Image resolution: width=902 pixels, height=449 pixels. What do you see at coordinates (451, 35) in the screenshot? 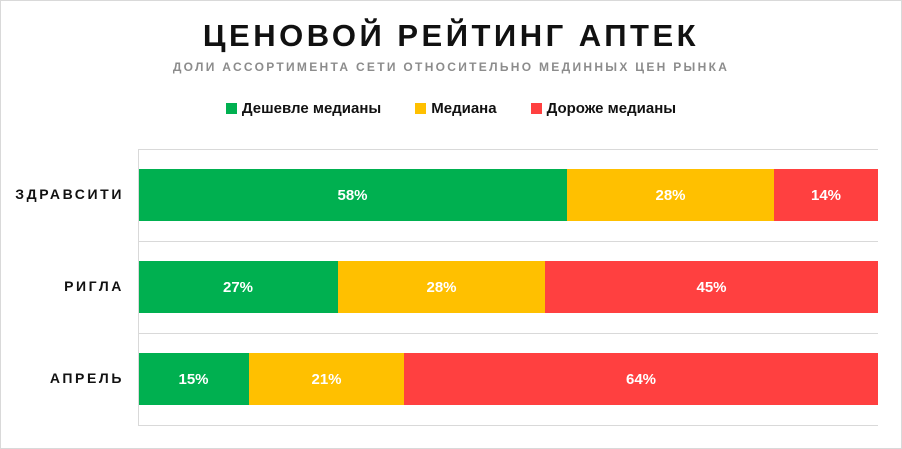
I see `chart-title: ЦЕНОВОЙ РЕЙТИНГ АПТЕК` at bounding box center [451, 35].